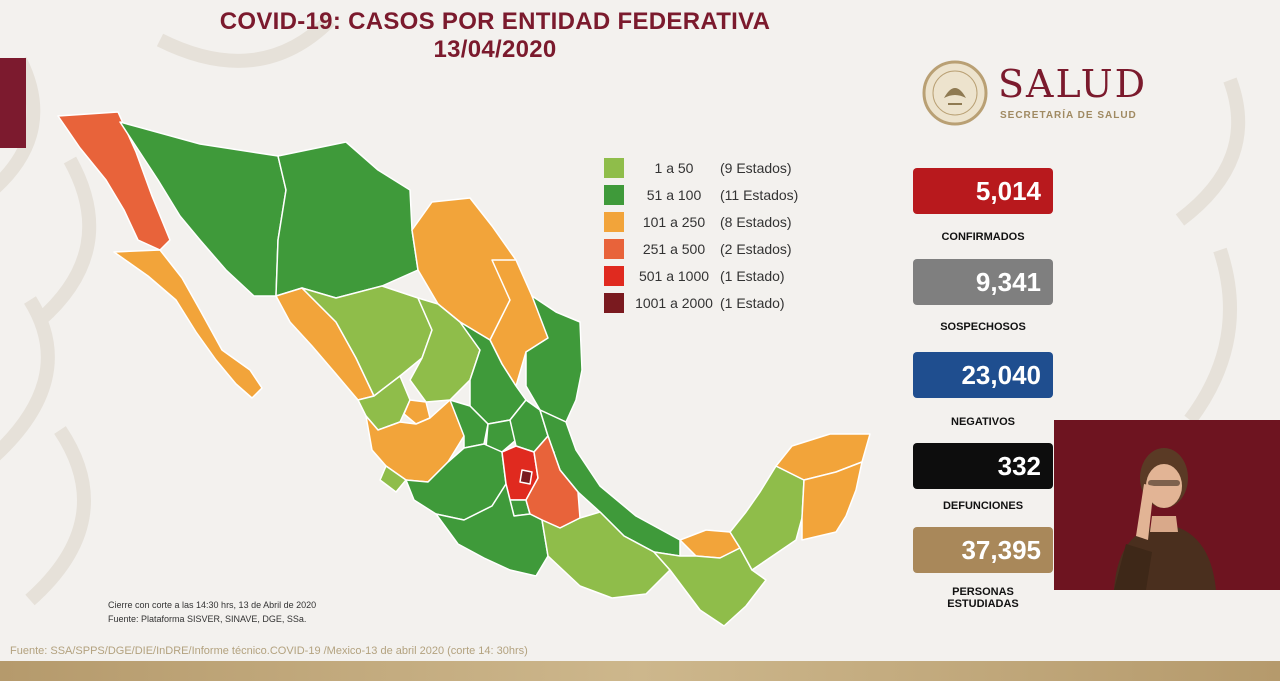 This screenshot has height=681, width=1280. Describe the element at coordinates (1001, 375) in the screenshot. I see `negative-value: 23,040` at that location.